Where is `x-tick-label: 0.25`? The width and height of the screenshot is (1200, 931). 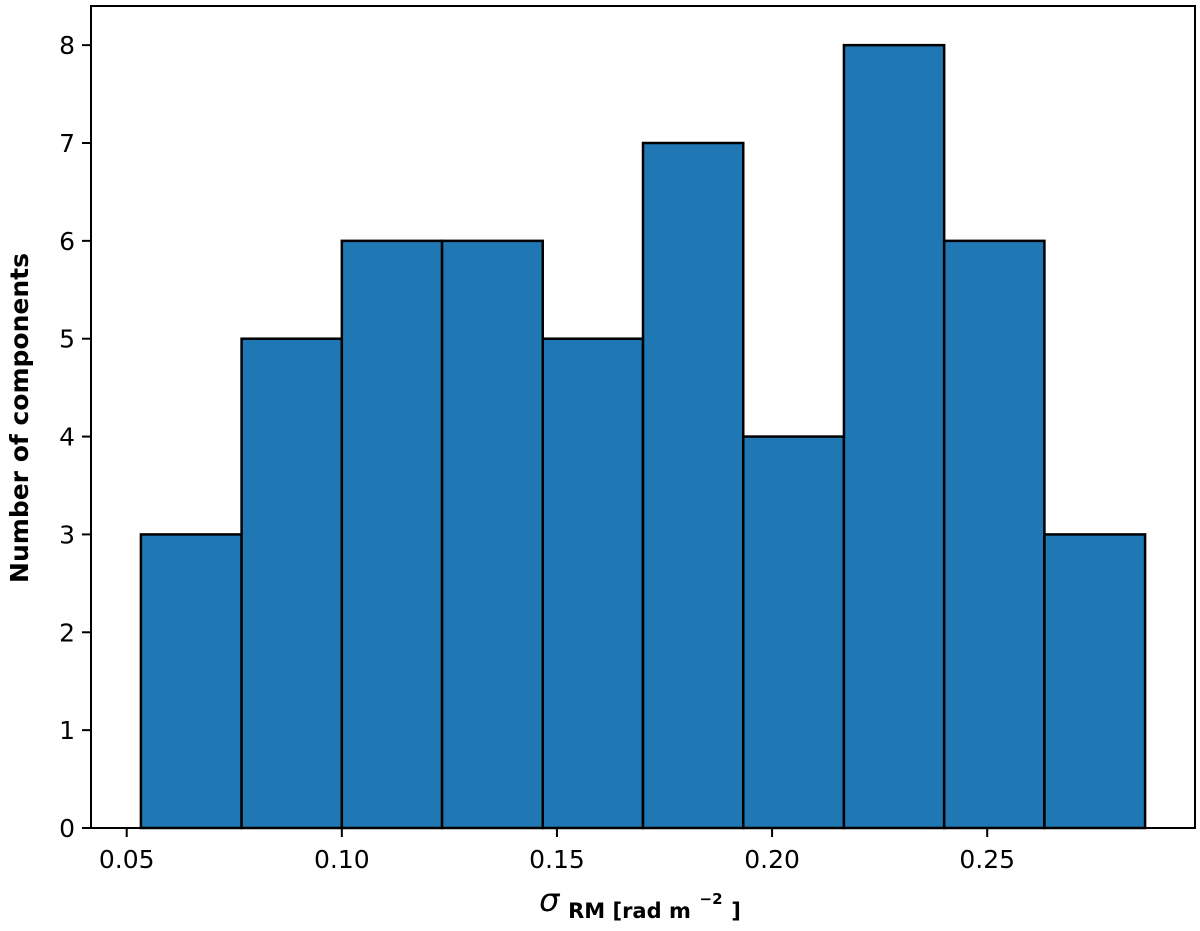 x-tick-label: 0.25 is located at coordinates (987, 859).